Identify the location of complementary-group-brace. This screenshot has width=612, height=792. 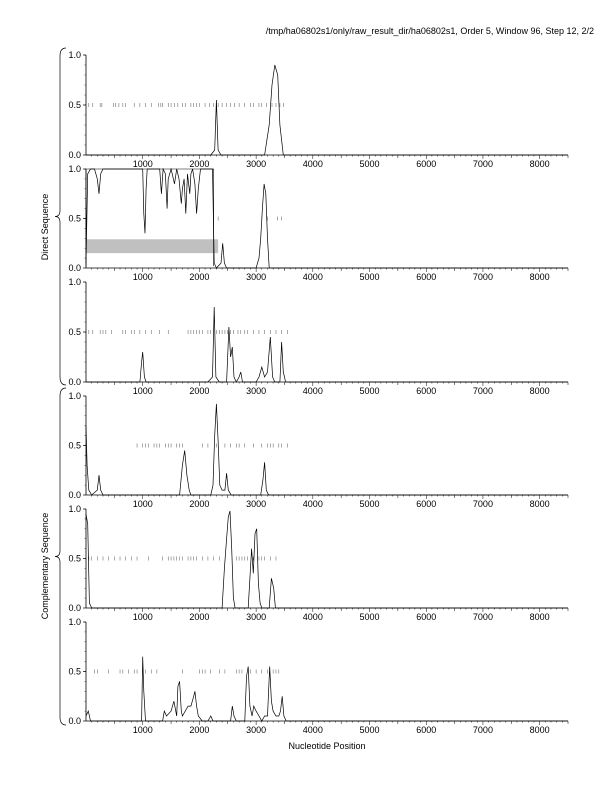
(60, 556).